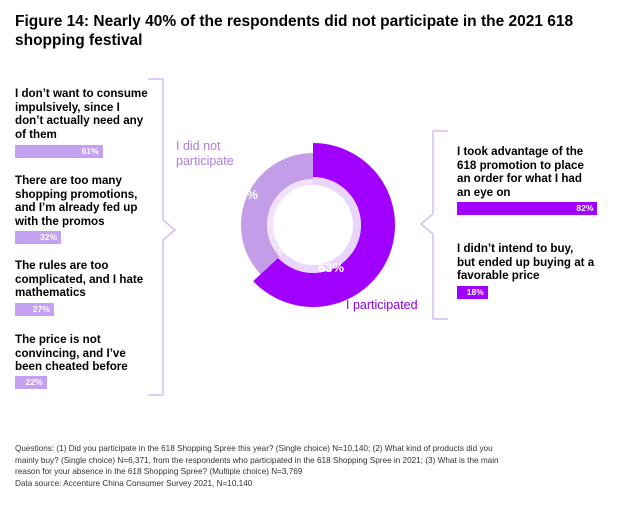 This screenshot has height=507, width=640. I want to click on donut-slice-participated, so click(324, 225).